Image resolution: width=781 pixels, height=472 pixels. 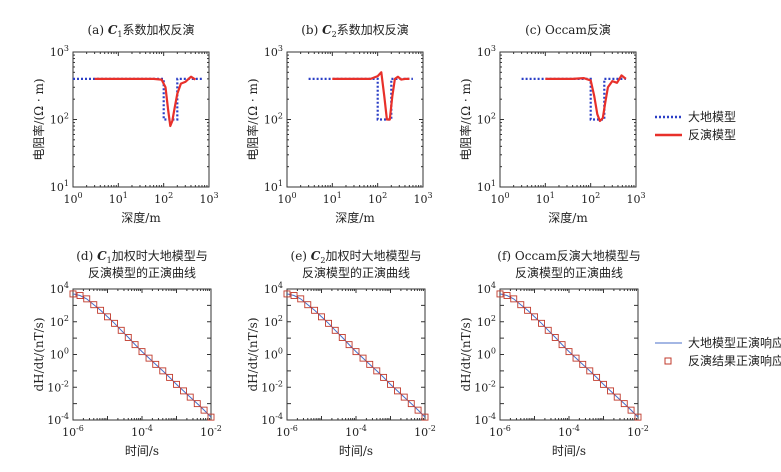 What do you see at coordinates (355, 30) in the screenshot?
I see `chart-title: (b) C2系数加权反演` at bounding box center [355, 30].